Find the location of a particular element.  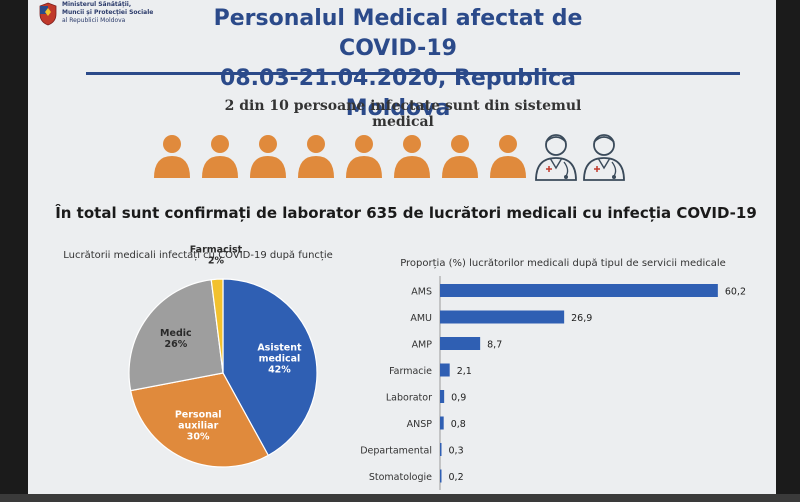

bar-value-label: 60,2 is located at coordinates (735, 292).